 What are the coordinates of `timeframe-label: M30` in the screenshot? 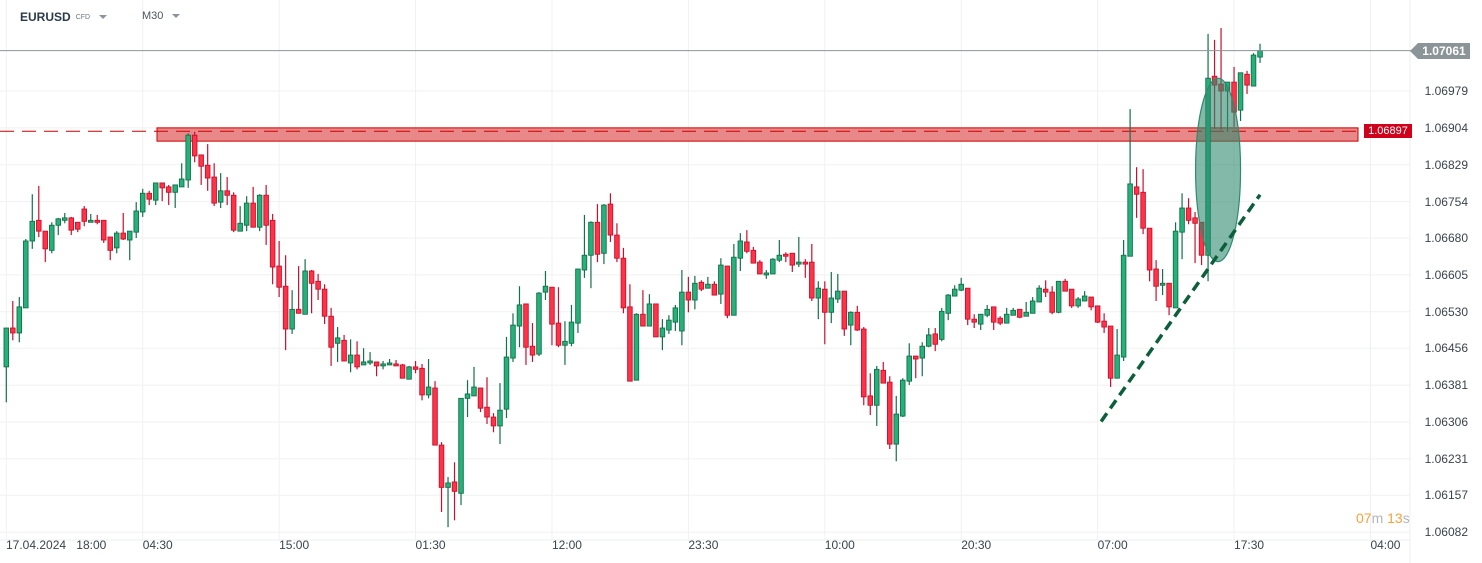 It's located at (153, 16).